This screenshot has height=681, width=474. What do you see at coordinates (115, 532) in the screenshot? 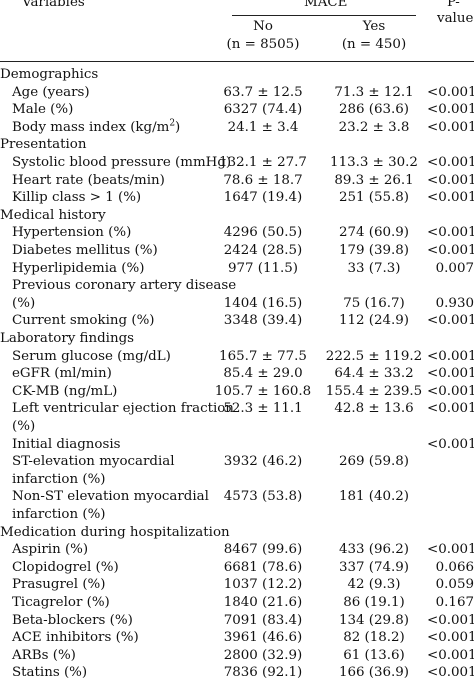
I see `section-label: Medication during hospitalization` at bounding box center [115, 532].